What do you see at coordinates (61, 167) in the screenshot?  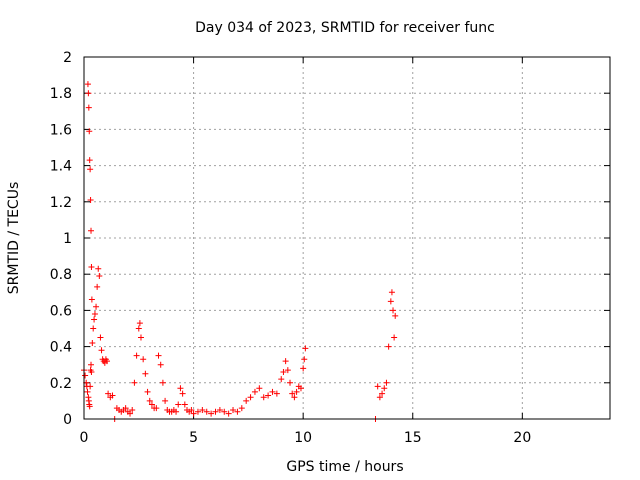 I see `y-tick-label: 1.4` at bounding box center [61, 167].